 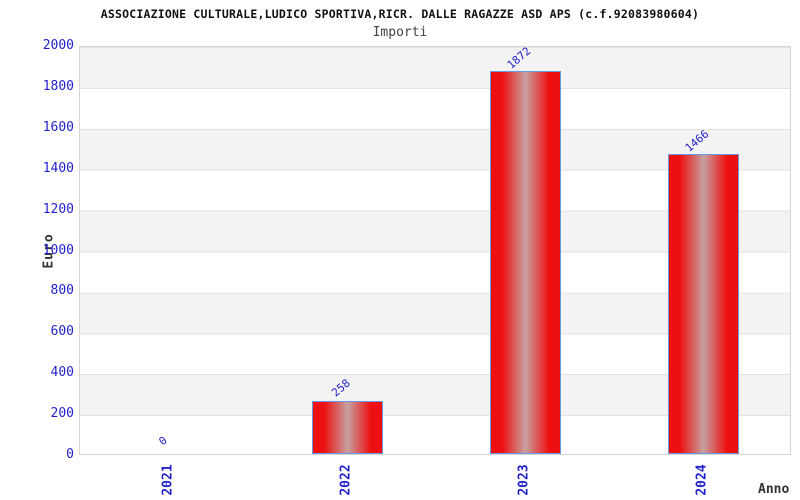 What do you see at coordinates (70, 454) in the screenshot?
I see `y-tick-label: 0` at bounding box center [70, 454].